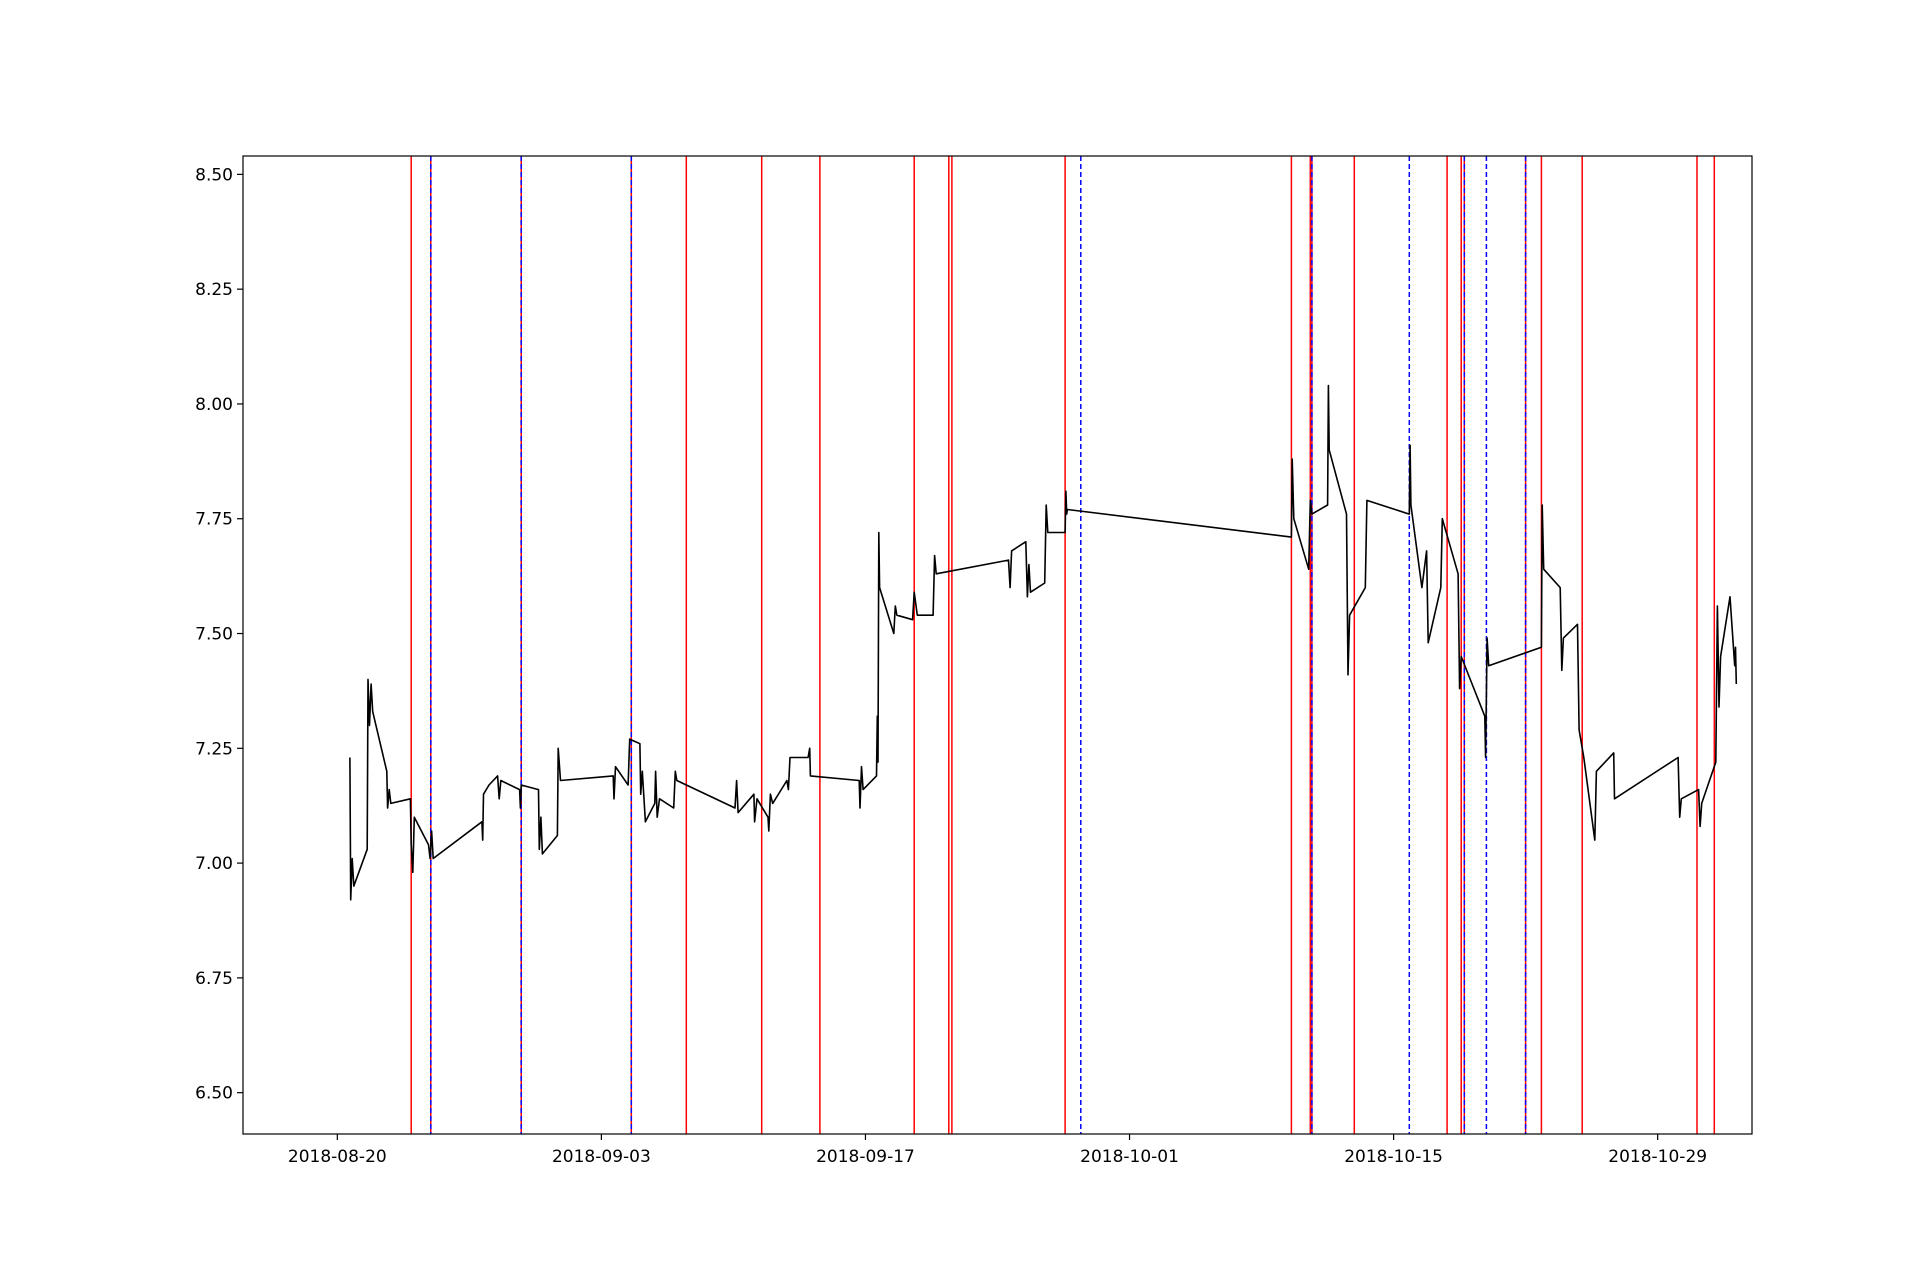 This screenshot has height=1280, width=1920. What do you see at coordinates (214, 1094) in the screenshot?
I see `y-tick-label: 6.50` at bounding box center [214, 1094].